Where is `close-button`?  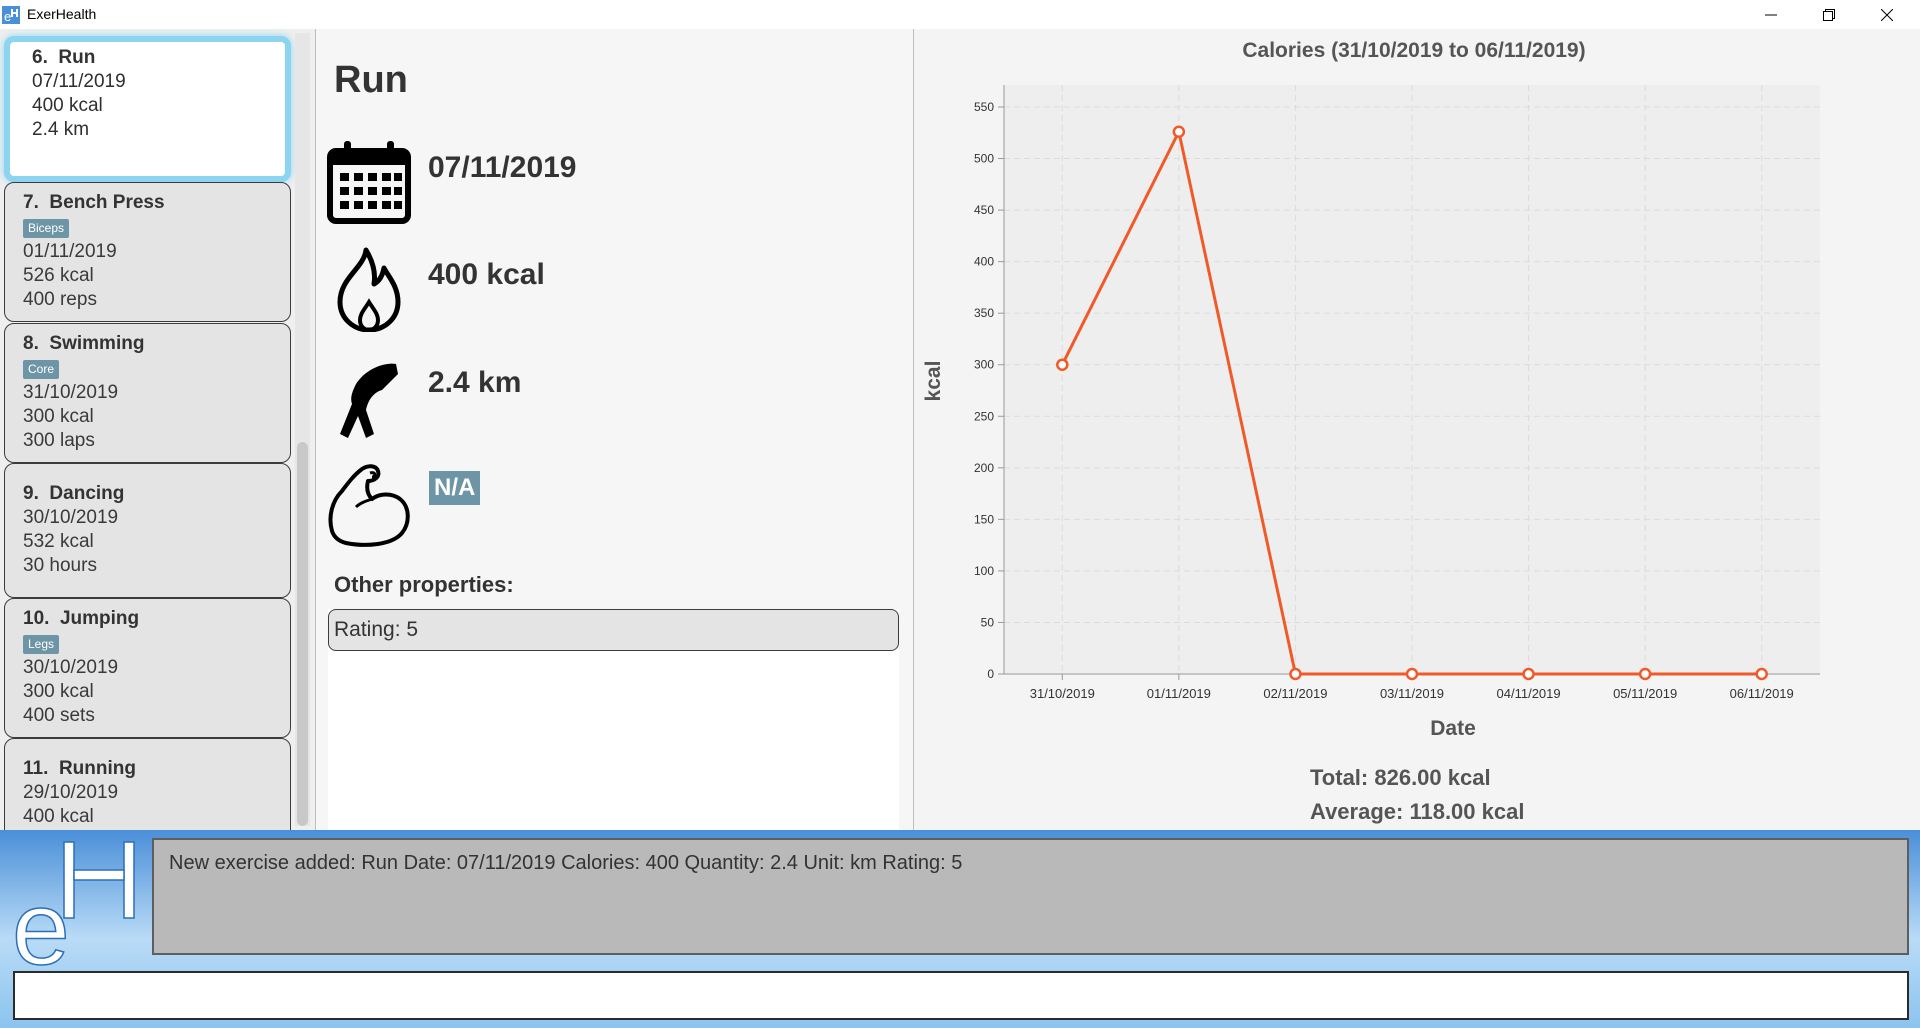
close-button is located at coordinates (1887, 14).